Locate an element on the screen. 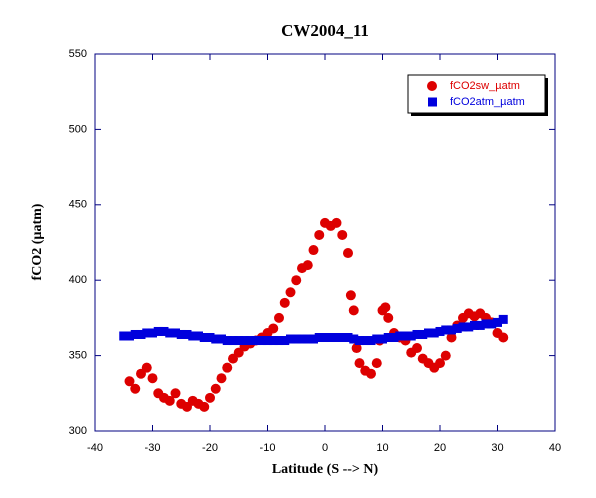 The height and width of the screenshot is (498, 596). x-tick-label: 0 is located at coordinates (325, 448).